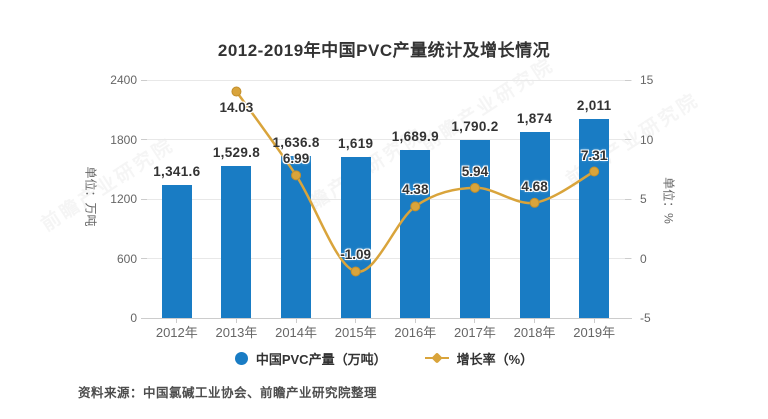 The image size is (768, 419). Describe the element at coordinates (384, 50) in the screenshot. I see `chart-title: 2012-2019年中国PVC产量统计及增长情况` at that location.